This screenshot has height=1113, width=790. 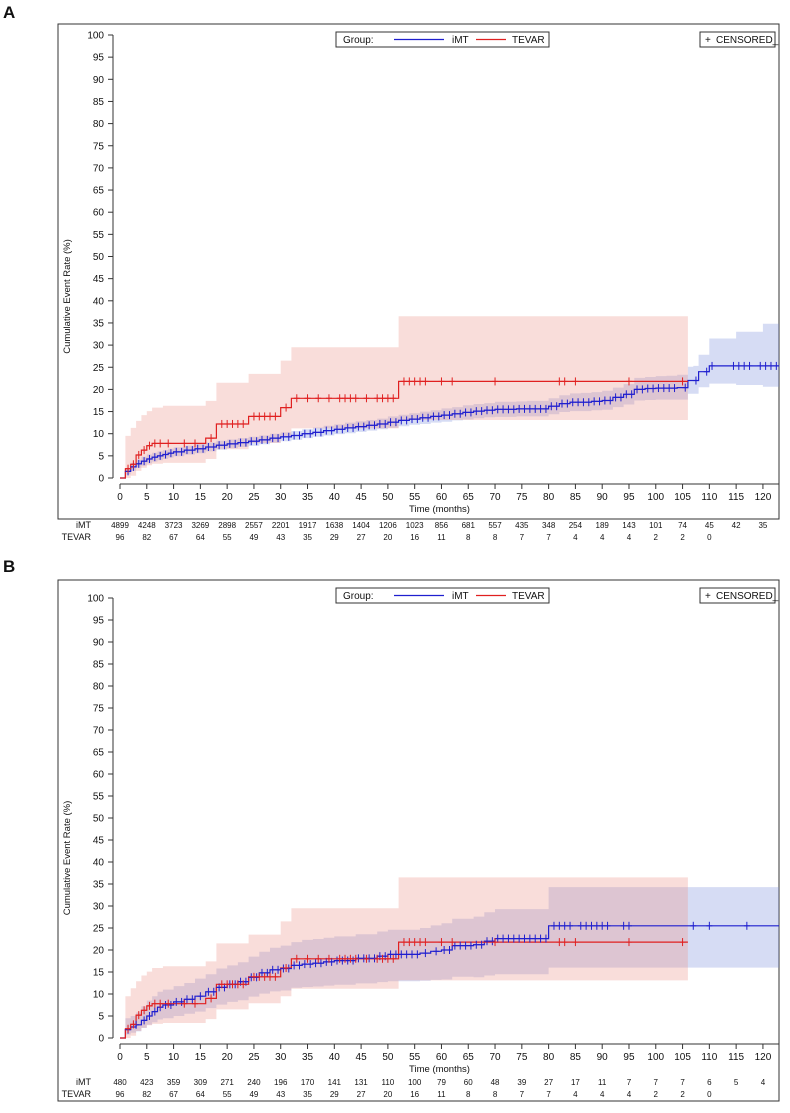 What do you see at coordinates (174, 1057) in the screenshot?
I see `x-tick-label: 10` at bounding box center [174, 1057].